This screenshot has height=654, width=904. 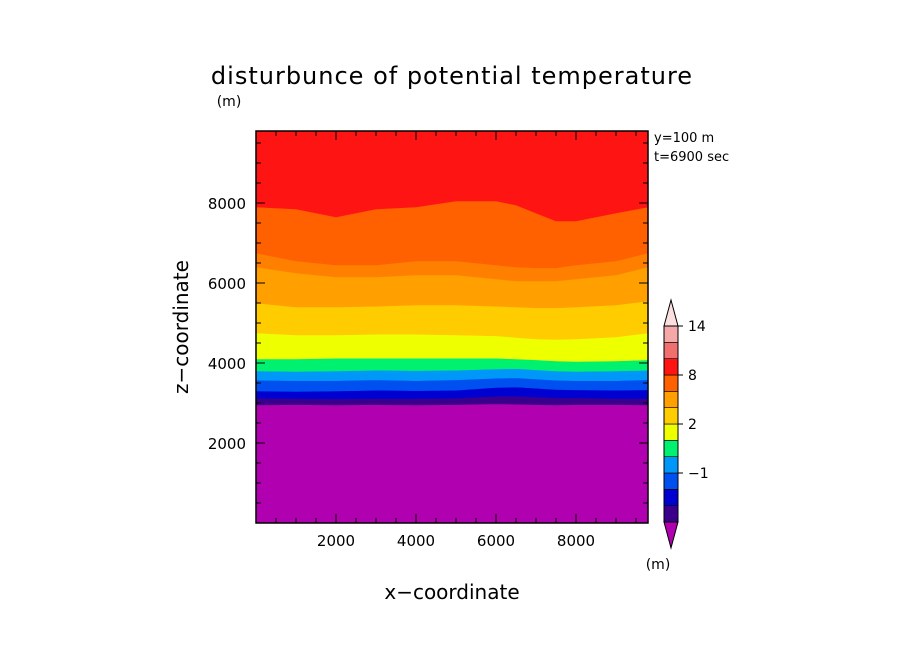 I want to click on units-label-top: (m), so click(x=229, y=102).